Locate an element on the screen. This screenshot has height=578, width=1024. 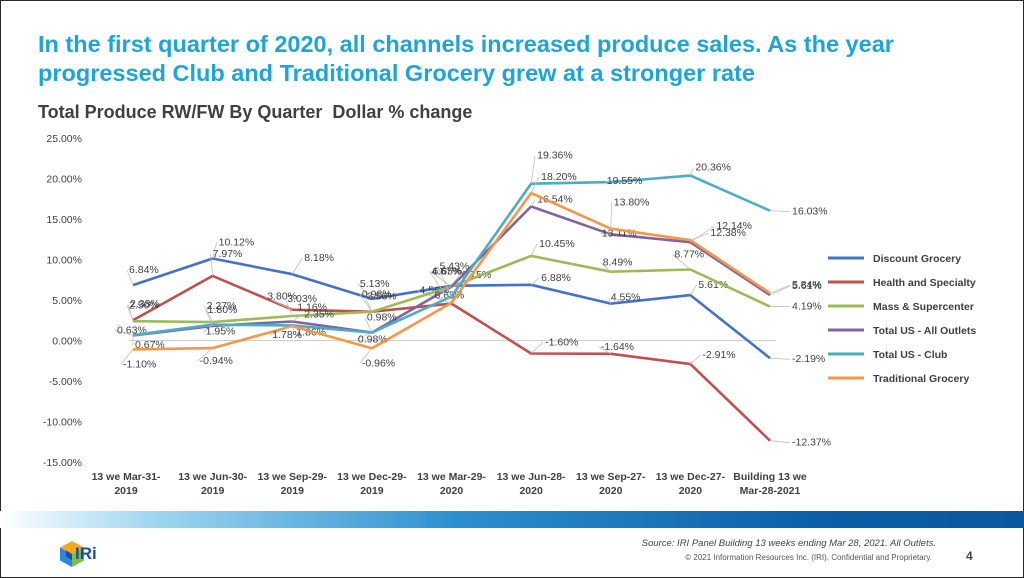
data-label: 6.84% is located at coordinates (144, 270).